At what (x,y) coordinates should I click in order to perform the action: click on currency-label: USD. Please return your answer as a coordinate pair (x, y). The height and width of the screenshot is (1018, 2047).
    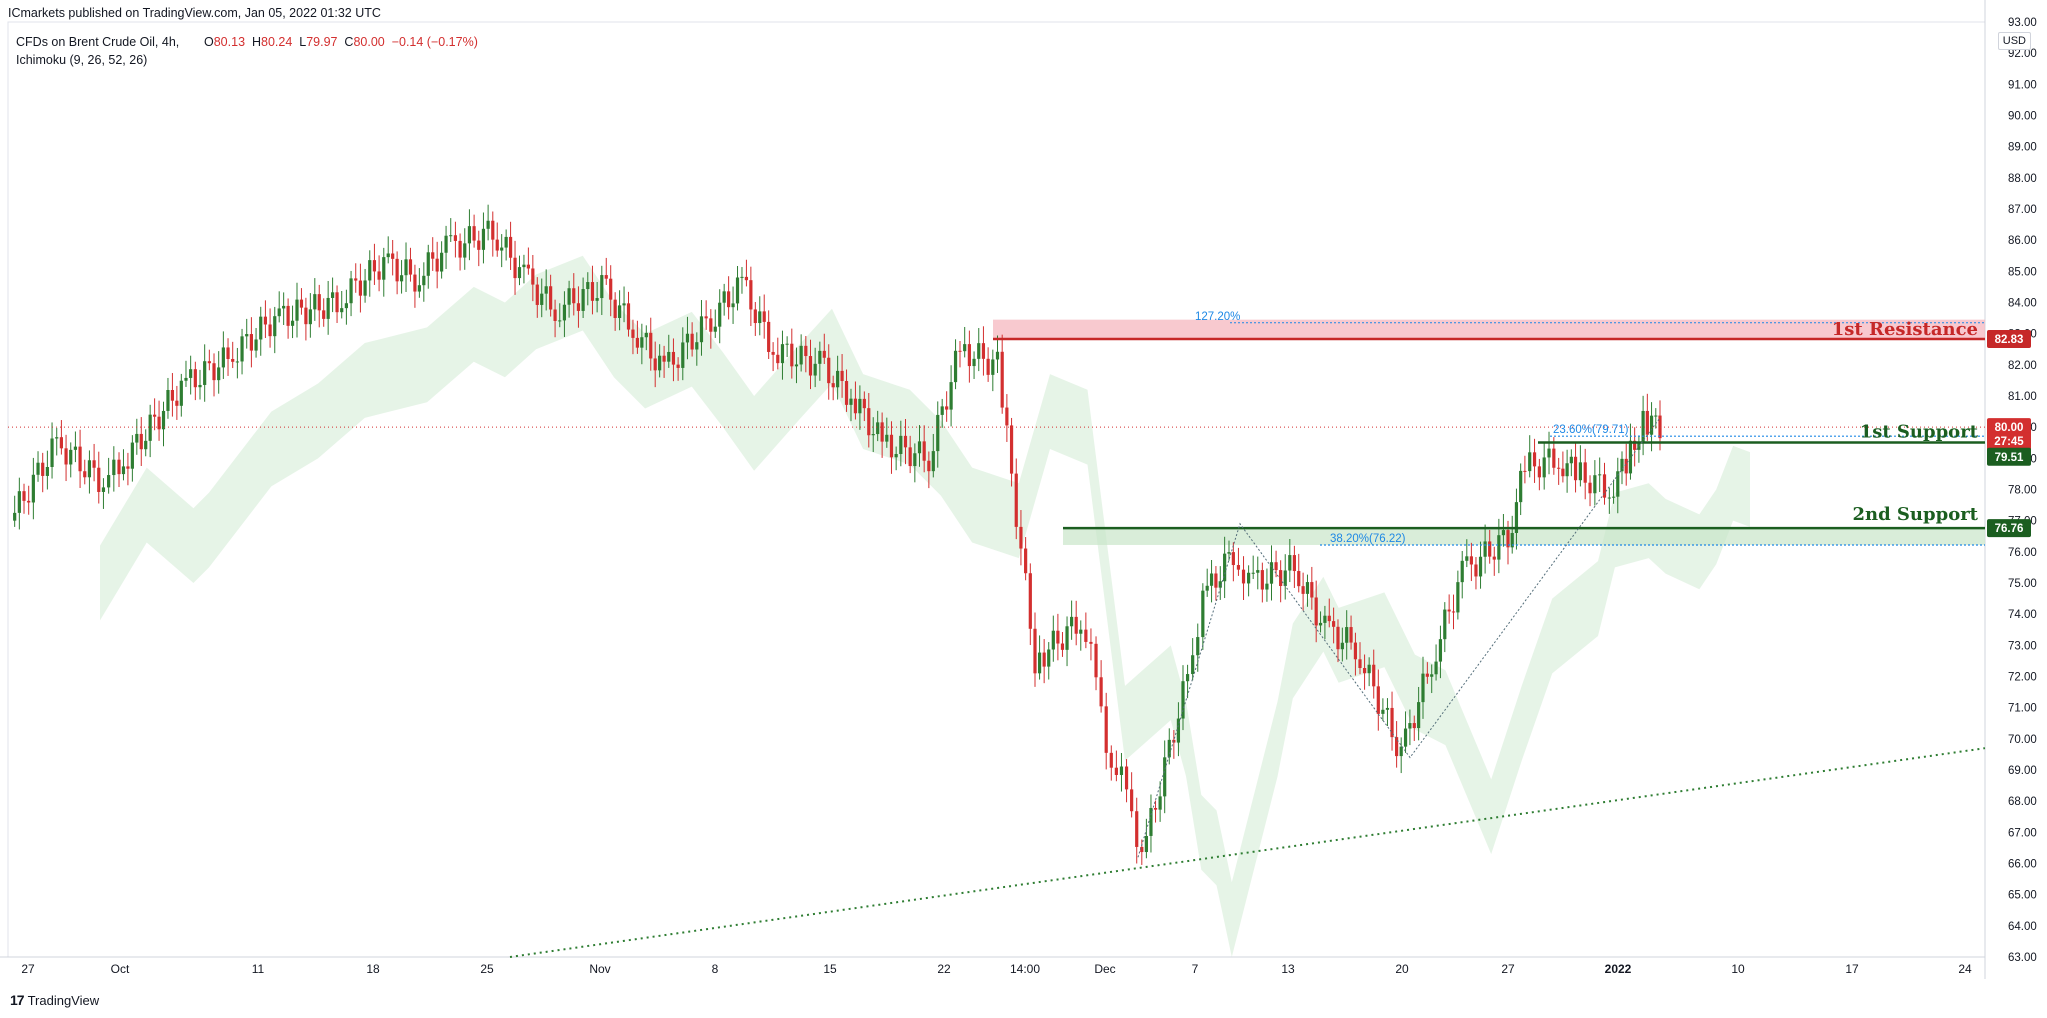
    Looking at the image, I should click on (2014, 41).